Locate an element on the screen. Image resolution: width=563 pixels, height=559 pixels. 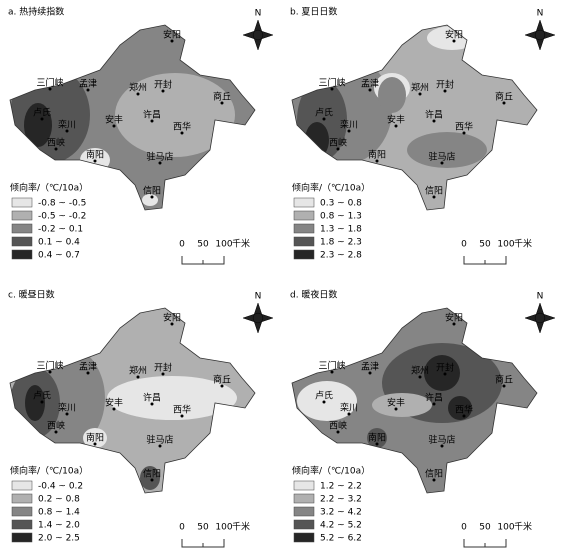
legend-title: 倾向率/（℃/10a） is located at coordinates (49, 188).